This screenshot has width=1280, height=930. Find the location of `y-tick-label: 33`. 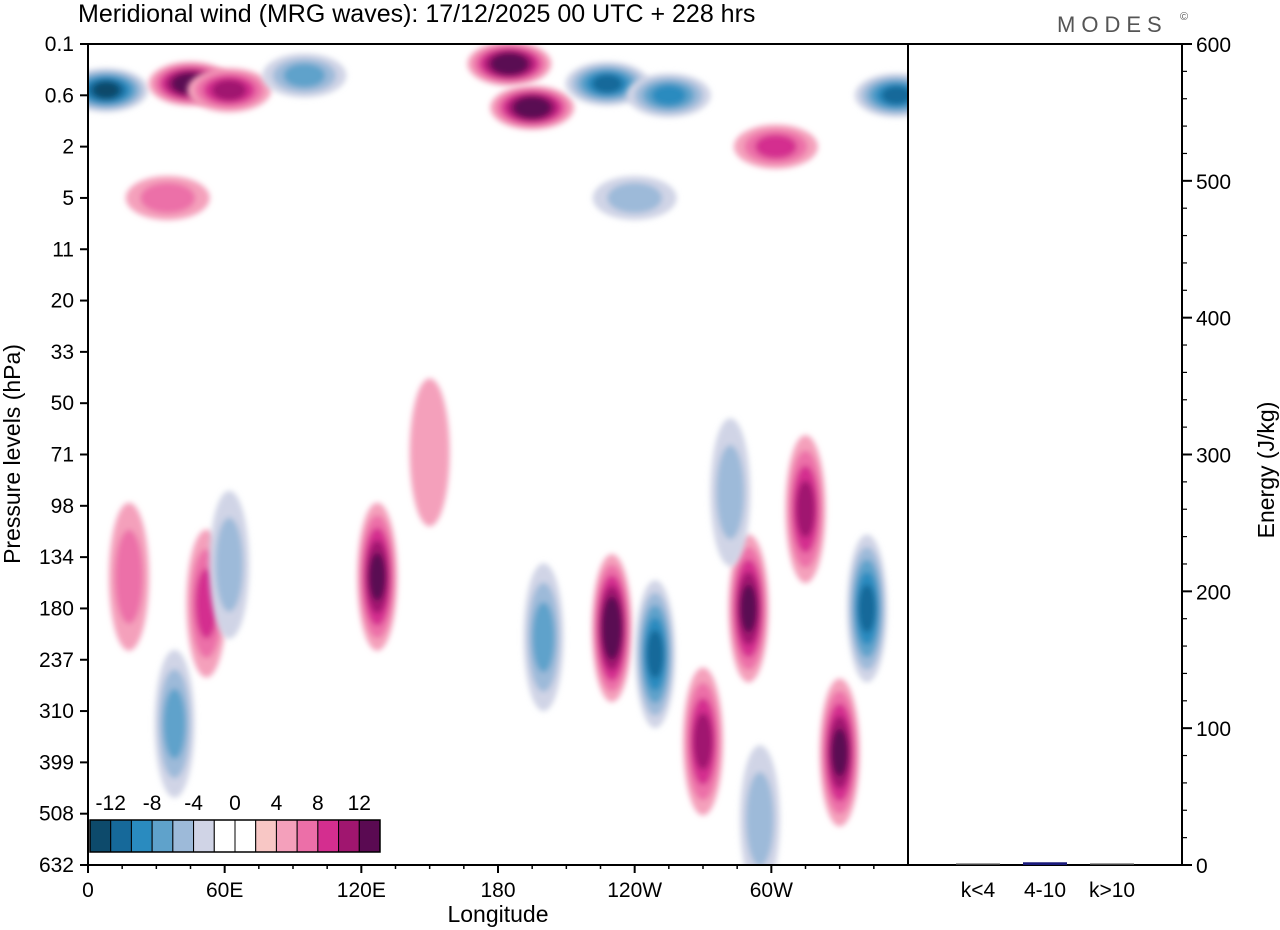

y-tick-label: 33 is located at coordinates (62, 352).